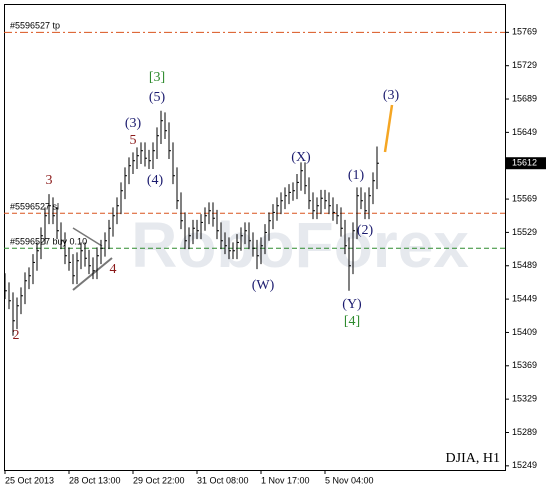 The width and height of the screenshot is (553, 491). What do you see at coordinates (285, 480) in the screenshot?
I see `x-tick-label: 1 Nov 17:00` at bounding box center [285, 480].